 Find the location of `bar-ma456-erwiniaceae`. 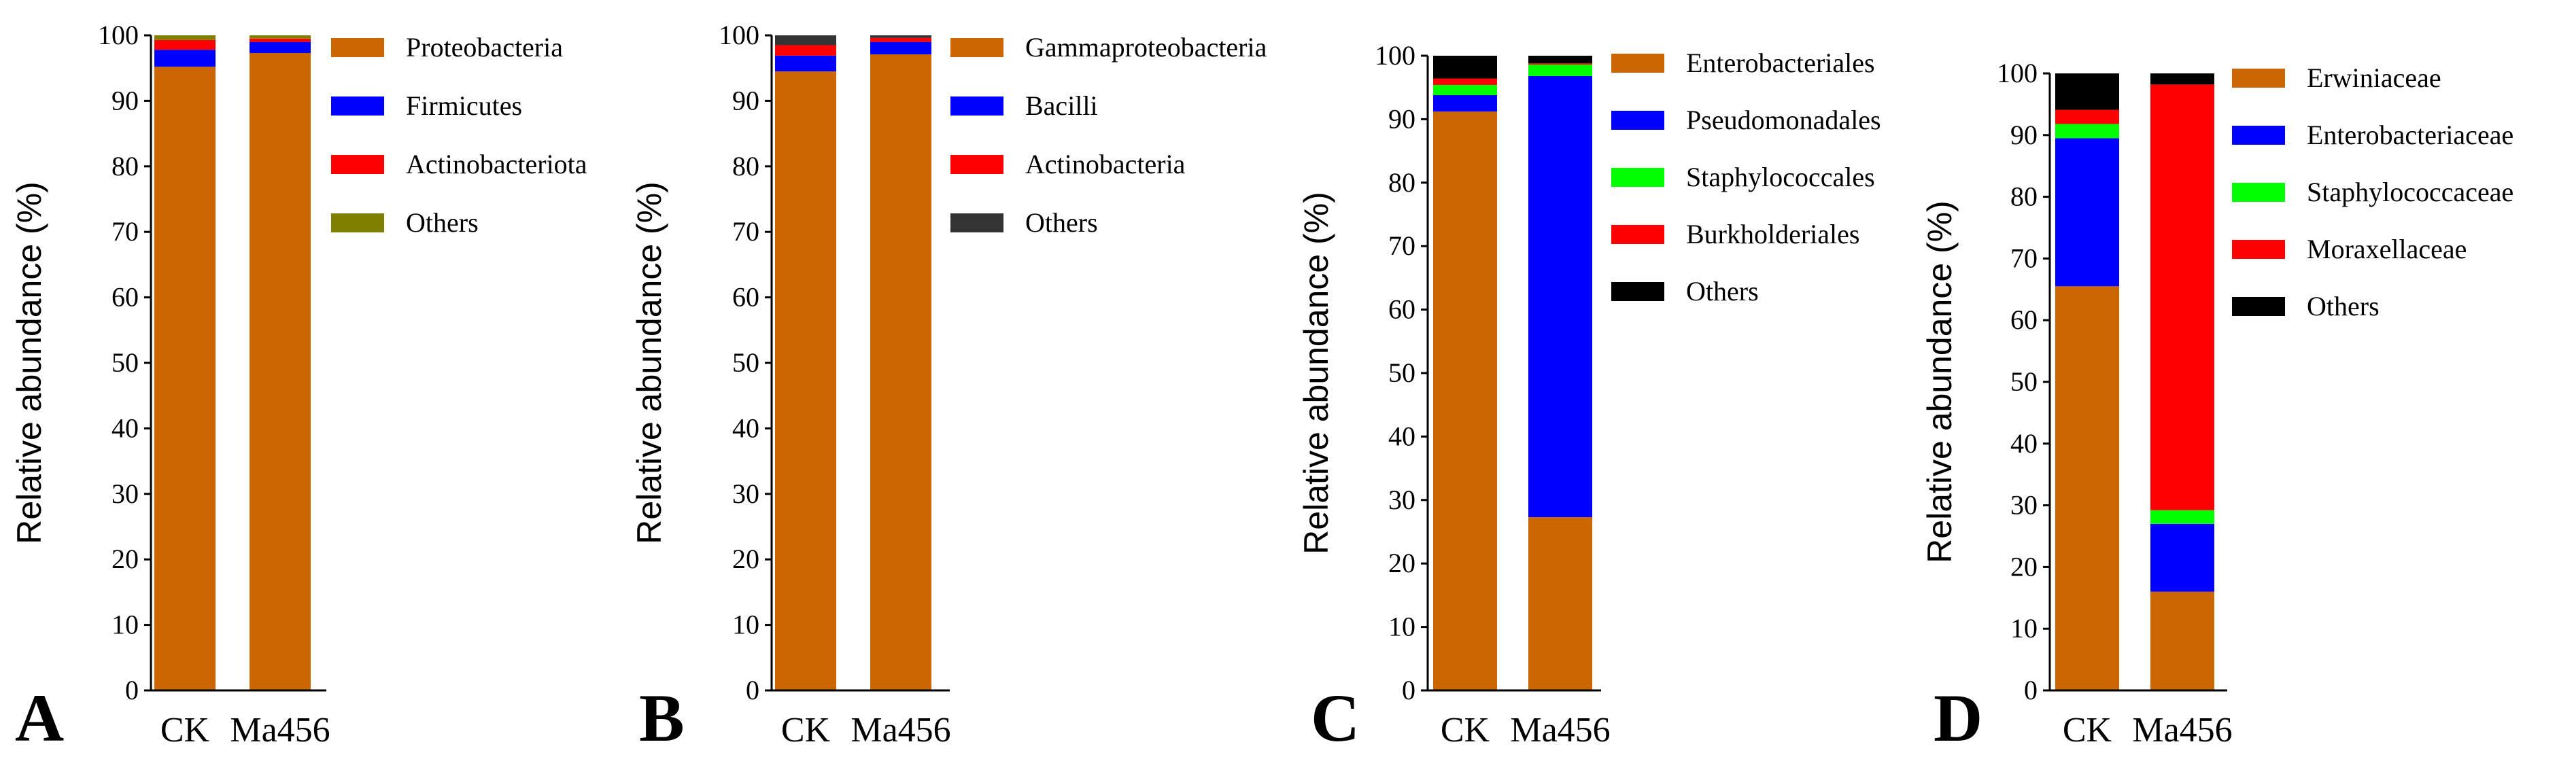

bar-ma456-erwiniaceae is located at coordinates (2182, 641).